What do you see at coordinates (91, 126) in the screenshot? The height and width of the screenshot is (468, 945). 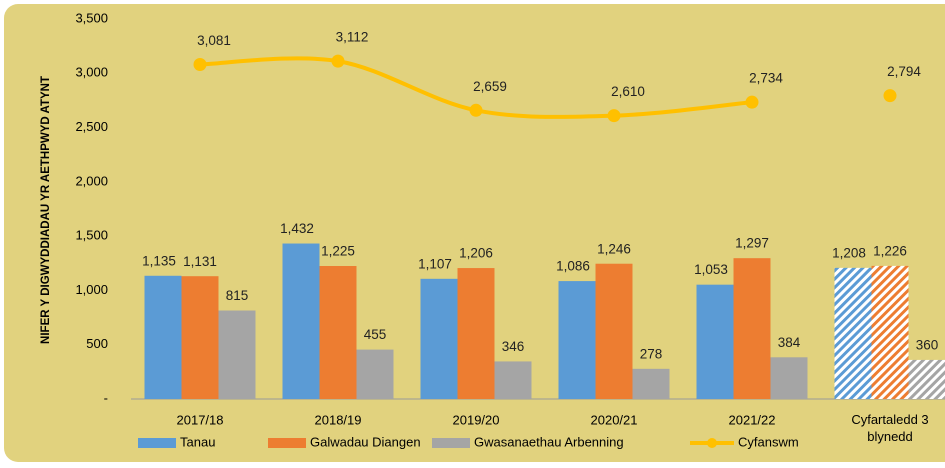 I see `y-tick-label: 2,500` at bounding box center [91, 126].